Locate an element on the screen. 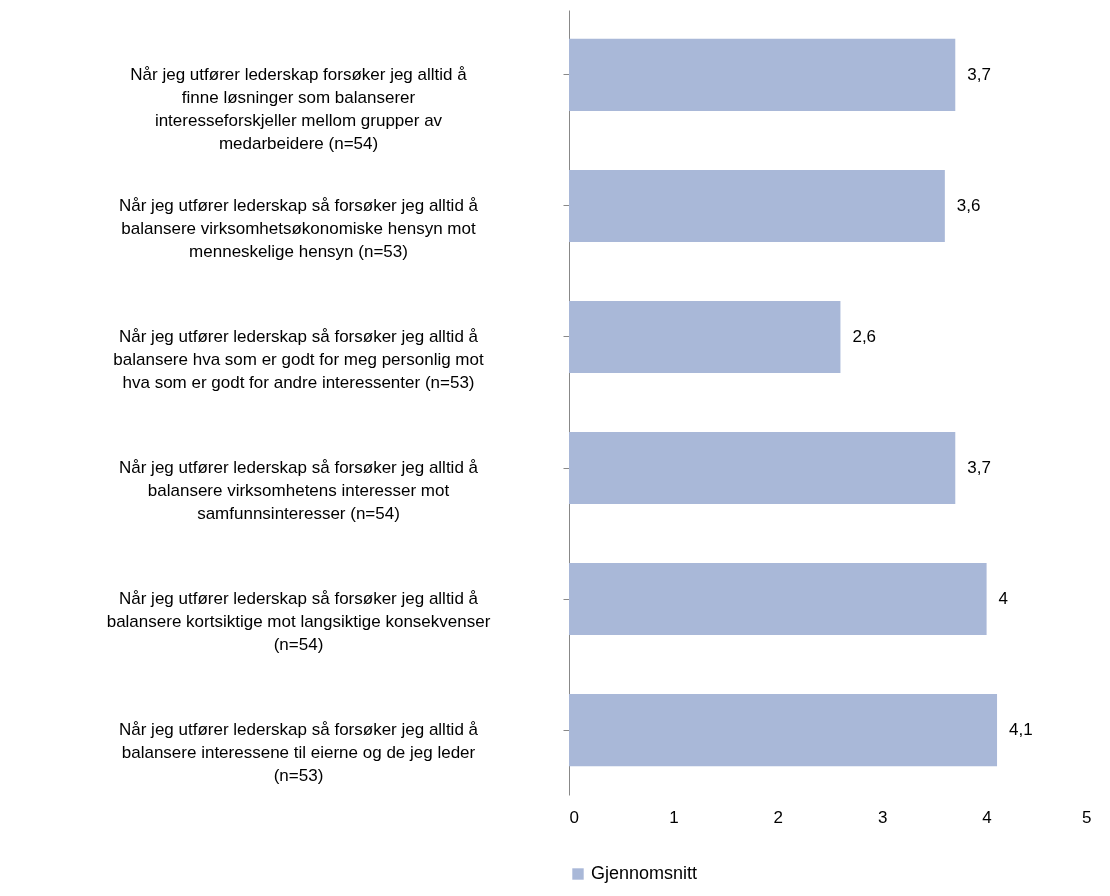 The image size is (1110, 896). x-tick-label: 2 is located at coordinates (778, 817).